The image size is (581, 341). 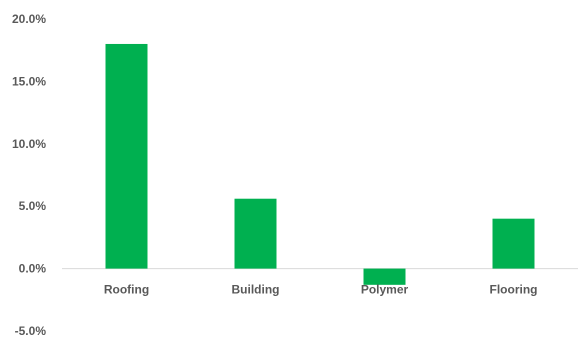 I want to click on bar-polymer, so click(x=384, y=276).